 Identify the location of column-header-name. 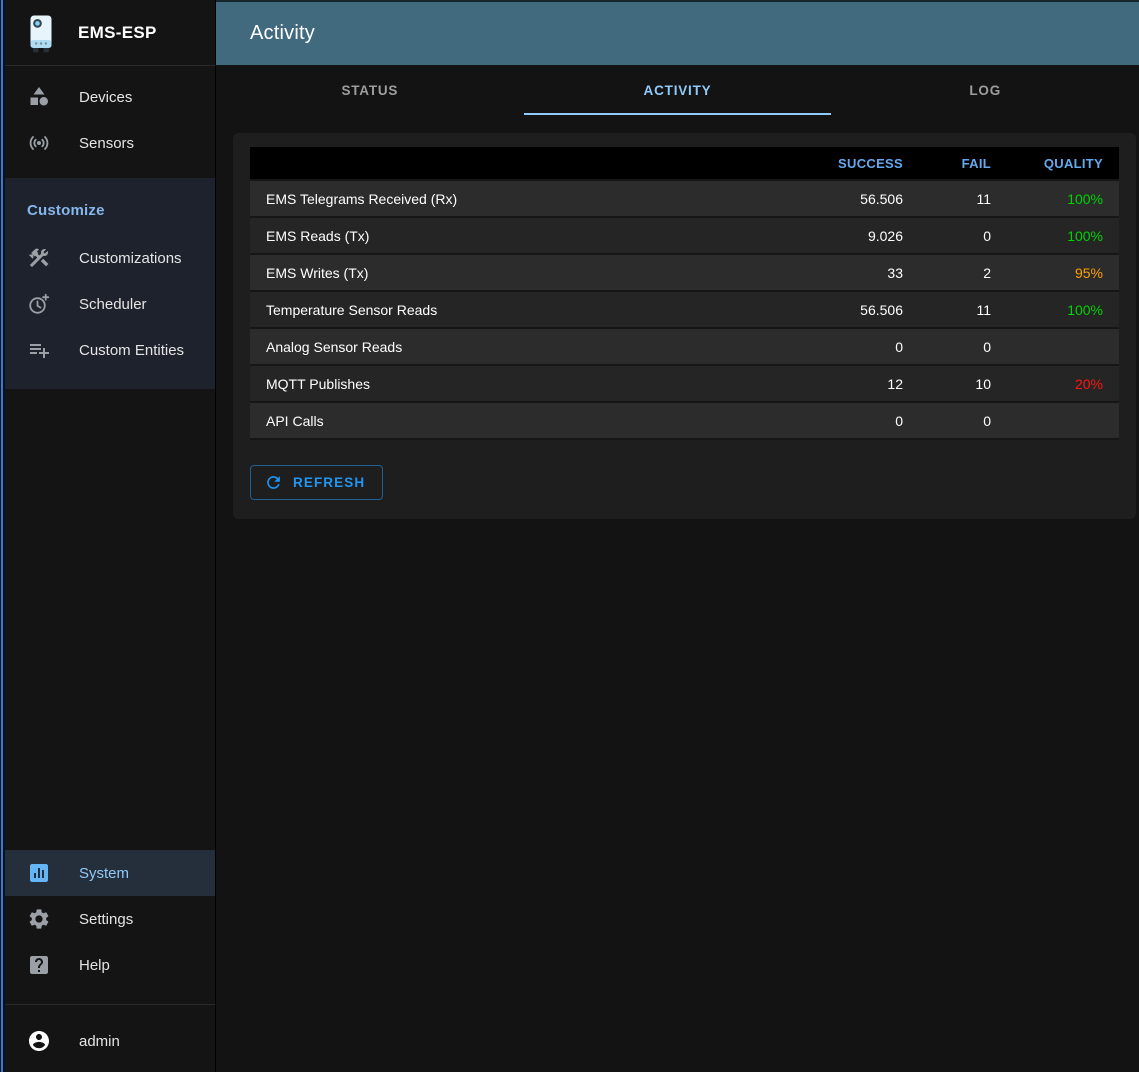
(519, 164).